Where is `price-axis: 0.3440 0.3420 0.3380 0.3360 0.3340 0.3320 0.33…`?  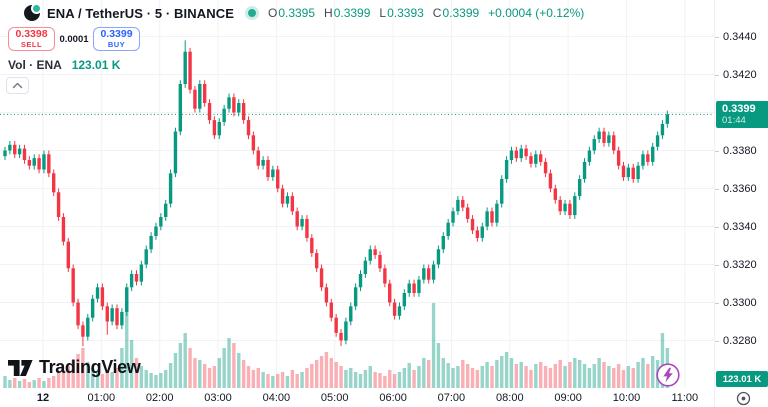
price-axis: 0.3440 0.3420 0.3380 0.3360 0.3340 0.3320 0.33… is located at coordinates (741, 203).